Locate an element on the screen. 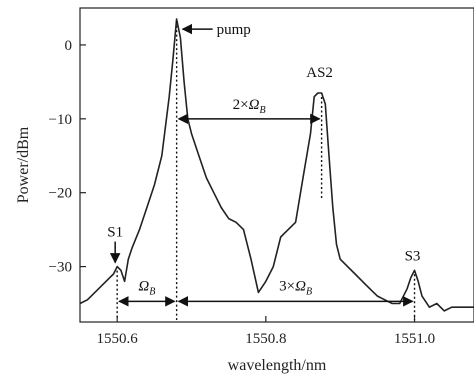  y-tick-label: 0 is located at coordinates (69, 46).